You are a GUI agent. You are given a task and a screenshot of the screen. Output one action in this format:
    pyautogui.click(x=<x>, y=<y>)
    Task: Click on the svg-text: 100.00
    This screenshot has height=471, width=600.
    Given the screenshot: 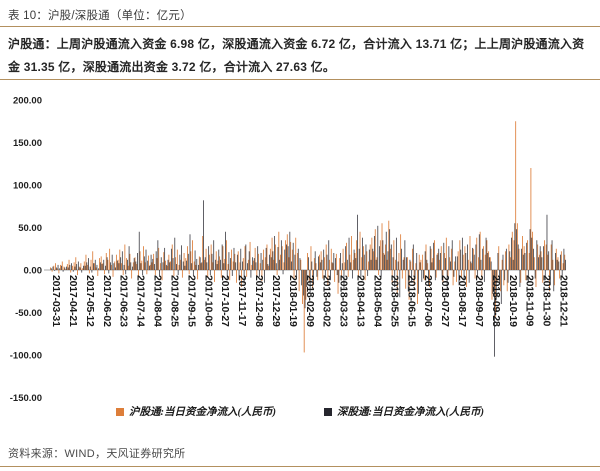 What is the action you would take?
    pyautogui.click(x=27, y=186)
    